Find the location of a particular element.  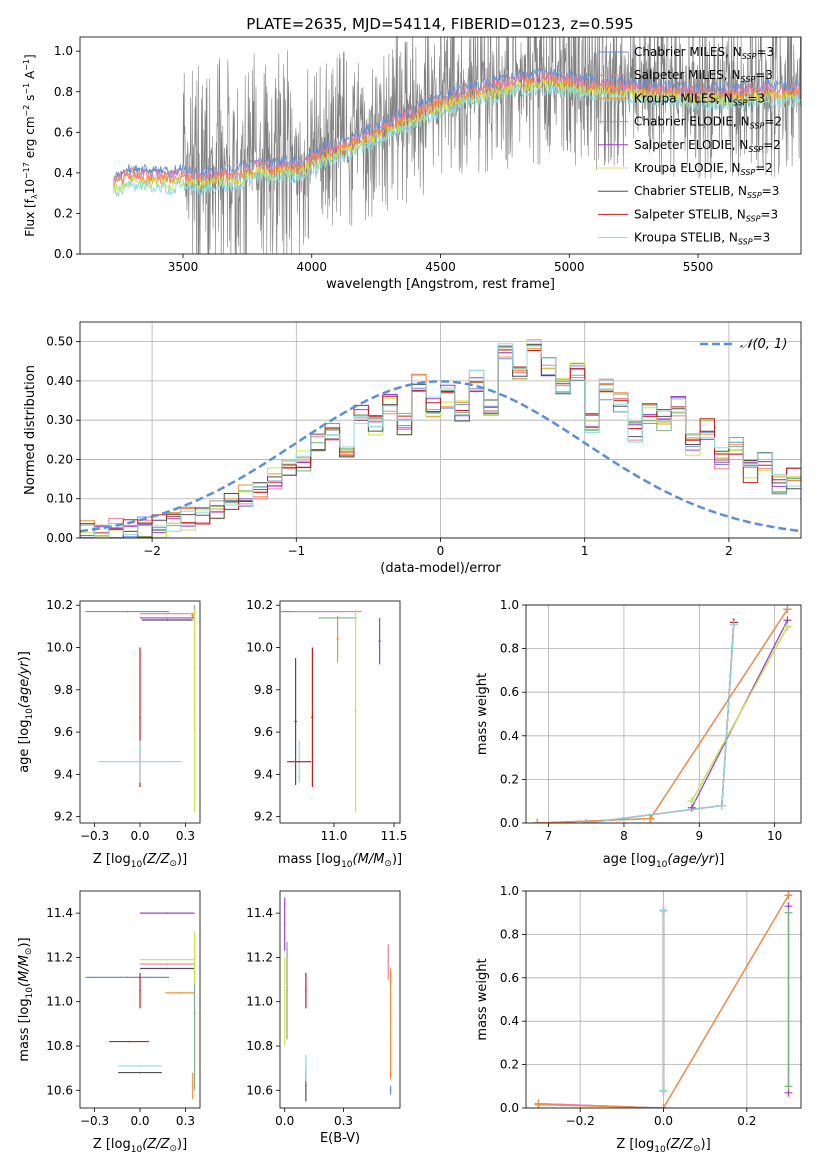

y-tick-label: 0.4 is located at coordinates (509, 736).